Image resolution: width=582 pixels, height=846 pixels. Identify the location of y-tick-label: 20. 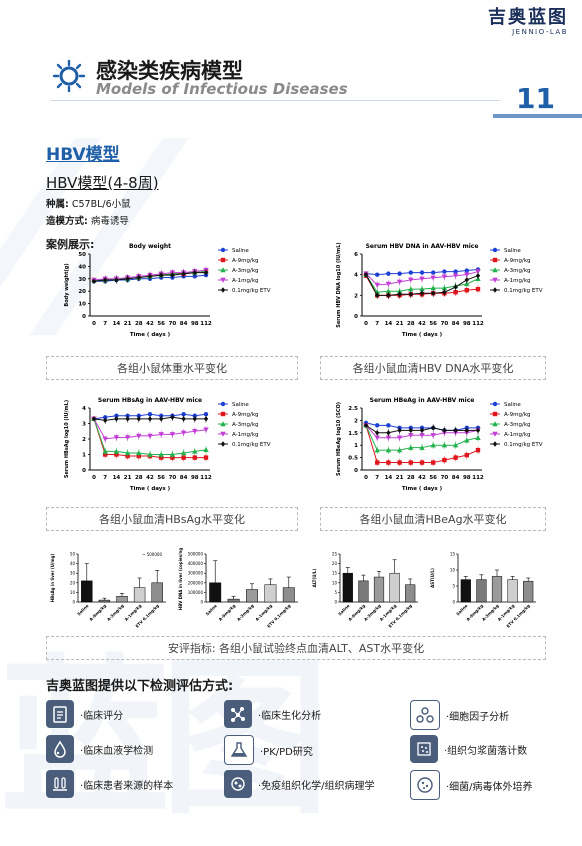
(335, 563).